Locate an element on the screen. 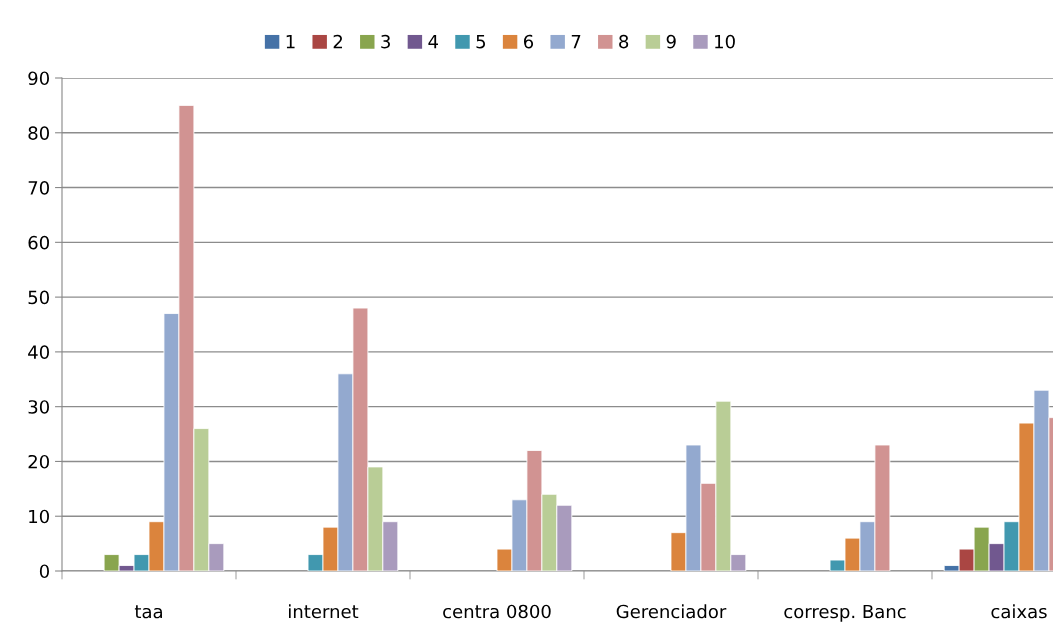 The height and width of the screenshot is (626, 1053). x-tick-label: centra 0800 is located at coordinates (497, 611).